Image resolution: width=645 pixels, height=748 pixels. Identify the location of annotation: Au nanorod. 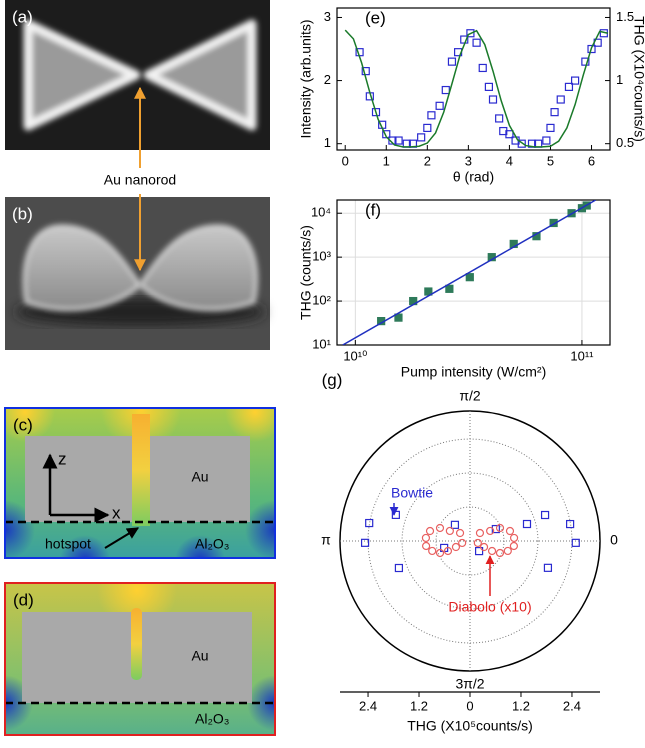
(140, 180).